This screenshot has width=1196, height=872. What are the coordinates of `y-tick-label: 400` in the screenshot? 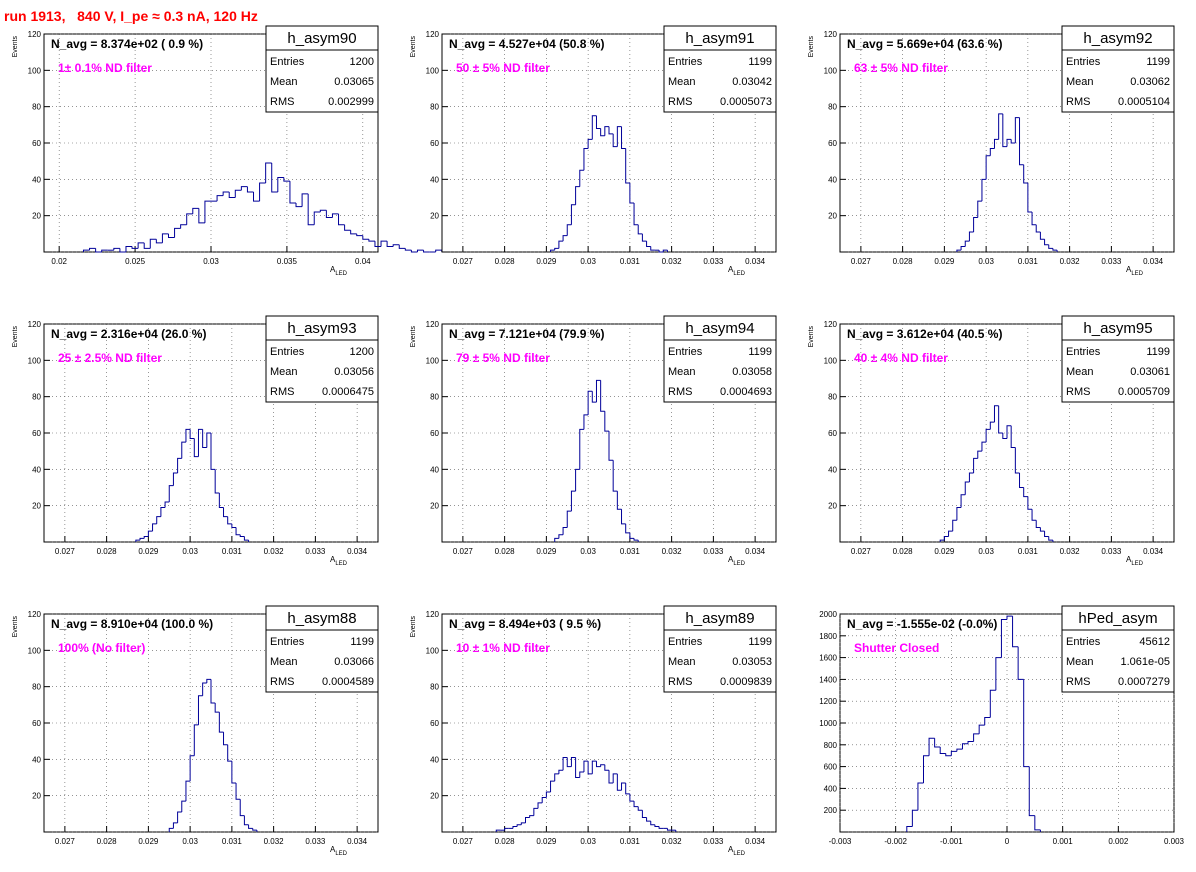 It's located at (831, 788).